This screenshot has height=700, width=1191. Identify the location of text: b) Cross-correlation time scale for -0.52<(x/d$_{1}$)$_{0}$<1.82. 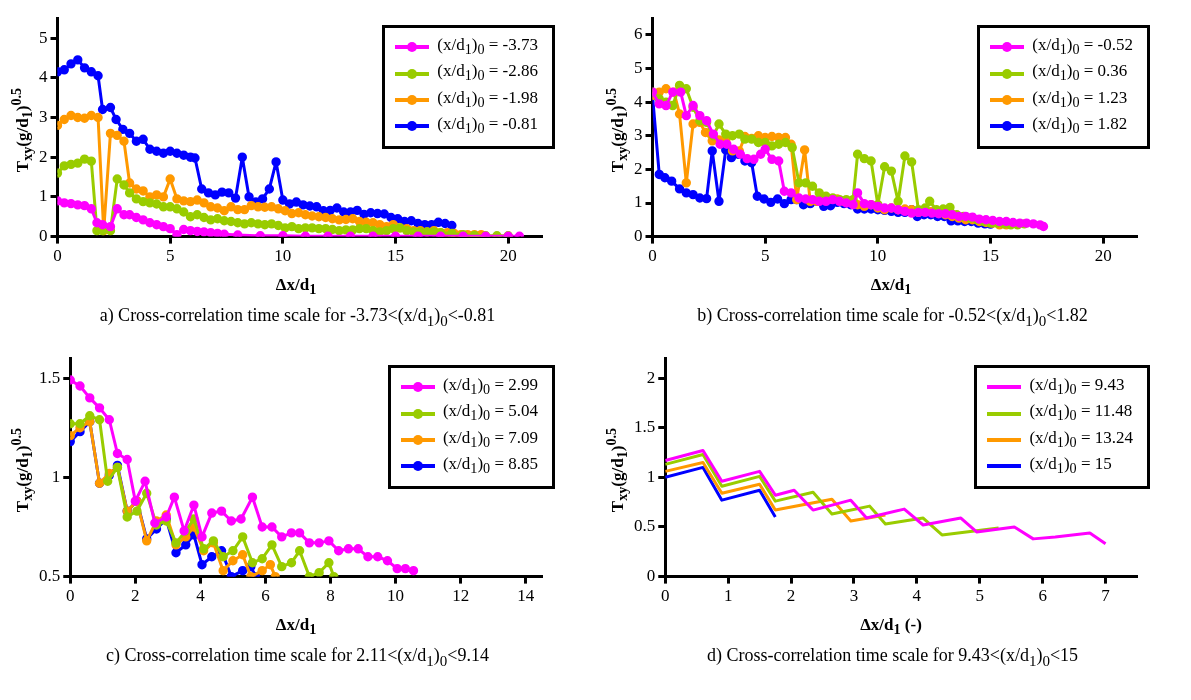
(892, 317).